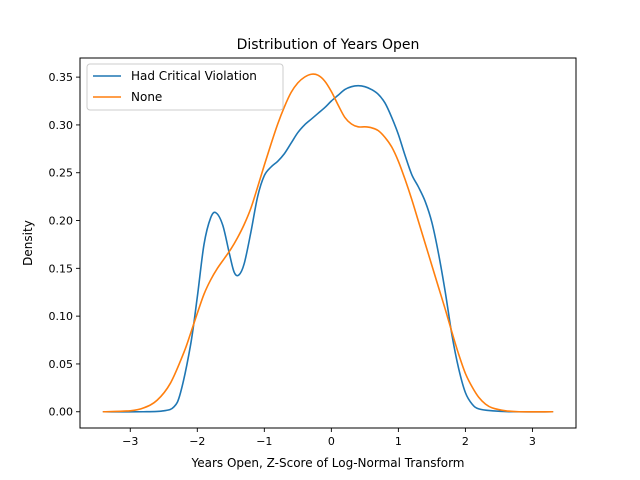 Image resolution: width=640 pixels, height=480 pixels. I want to click on legend-label-1: None, so click(146, 97).